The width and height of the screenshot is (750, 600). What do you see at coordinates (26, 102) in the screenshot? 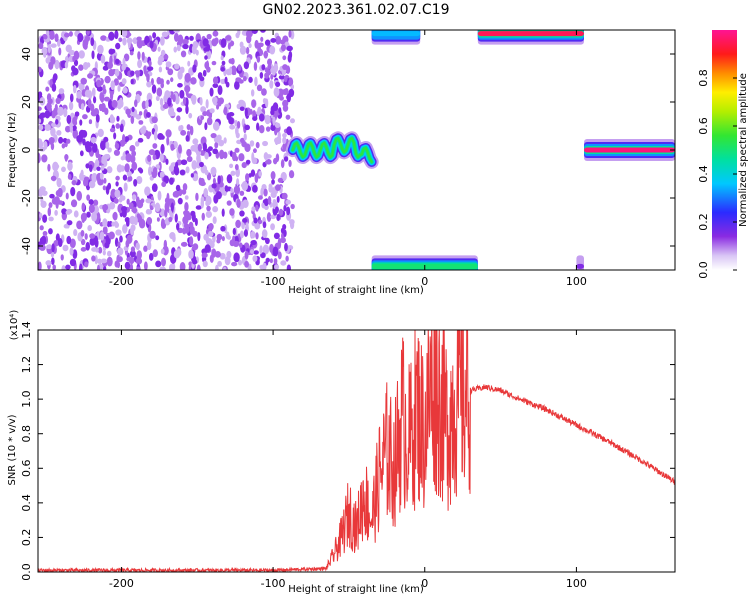
I see `y-tick-label: 20` at bounding box center [26, 102].